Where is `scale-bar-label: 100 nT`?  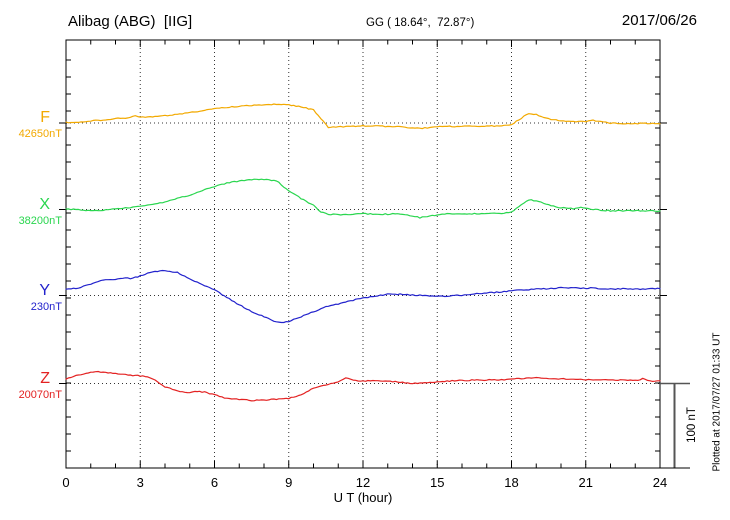
scale-bar-label: 100 nT is located at coordinates (692, 425).